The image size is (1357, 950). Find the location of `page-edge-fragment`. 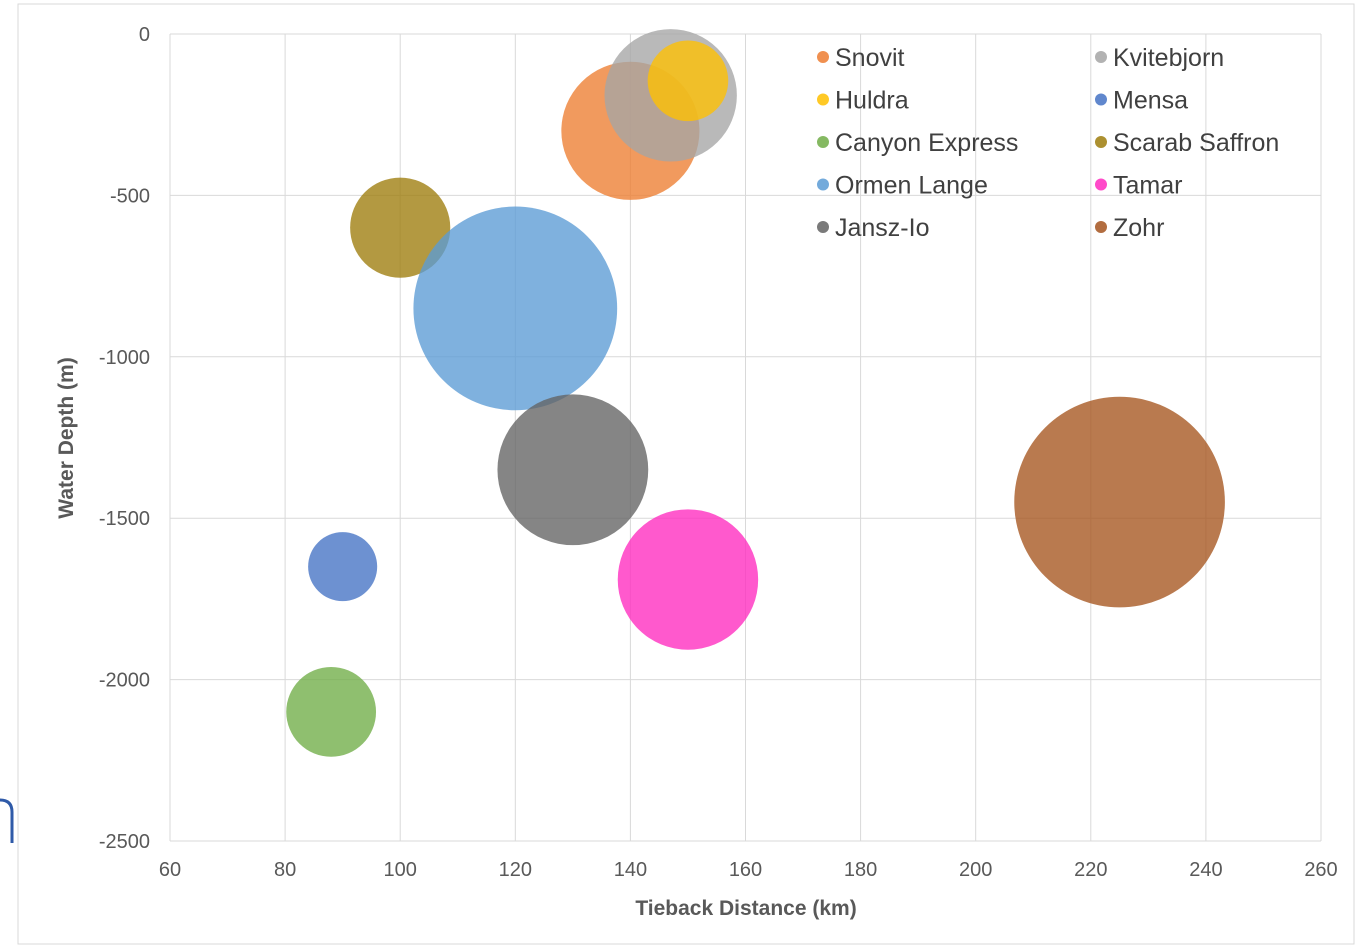

page-edge-fragment is located at coordinates (7, 820).